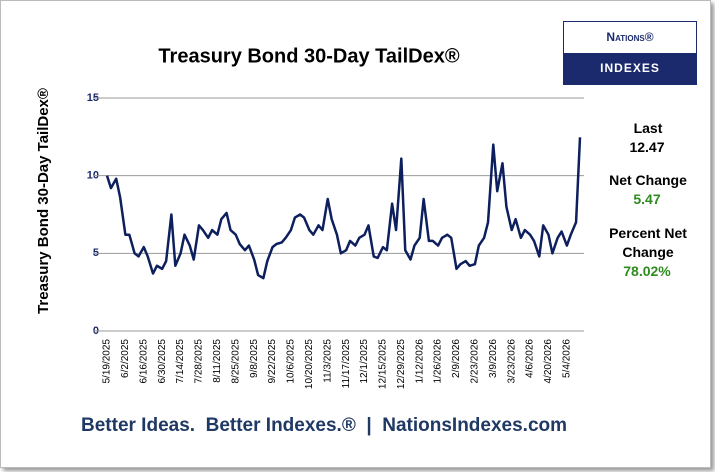  I want to click on chart-title: Treasury Bond 30-Day TailDex®, so click(308, 56).